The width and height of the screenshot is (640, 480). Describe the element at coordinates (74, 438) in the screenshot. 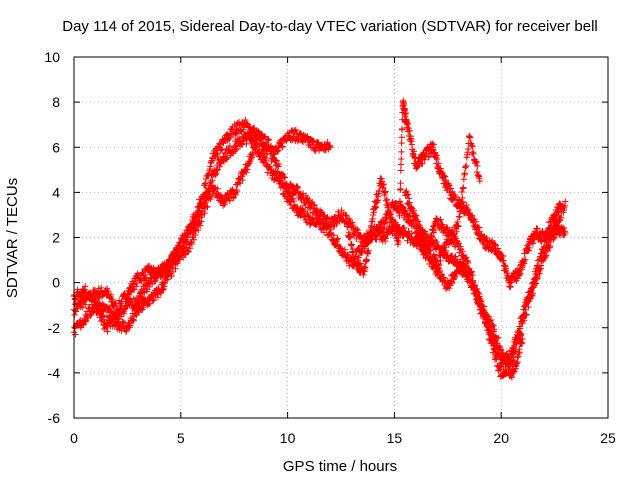

I see `x-tick-label: 0` at that location.